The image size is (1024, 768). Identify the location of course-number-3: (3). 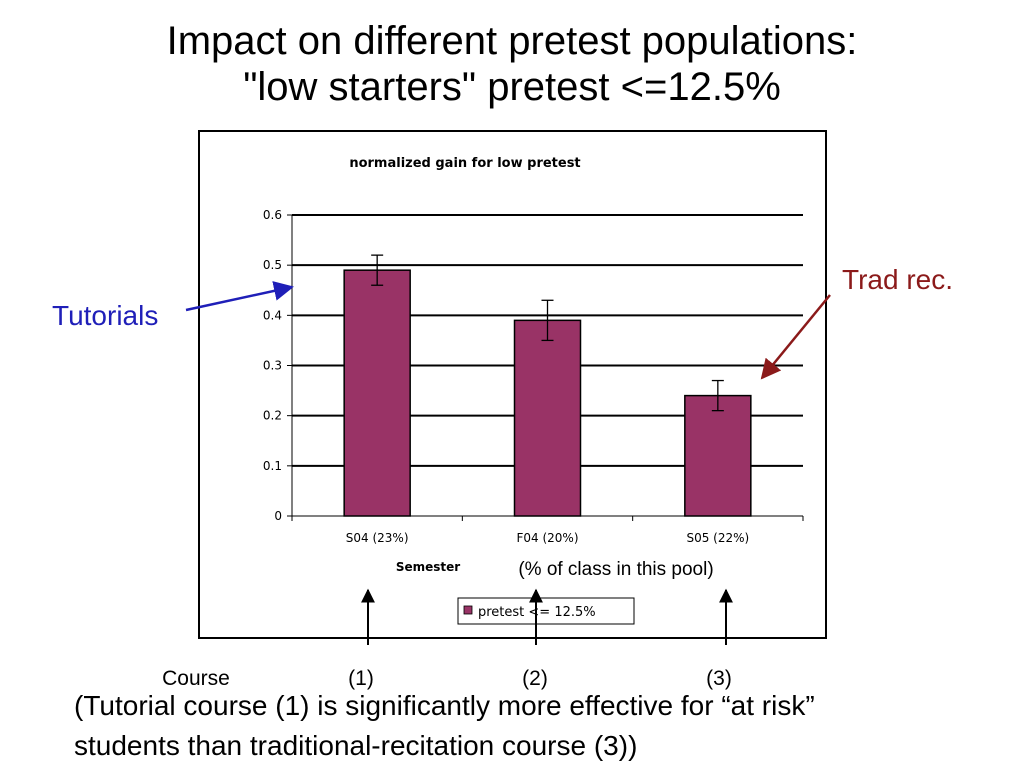
(719, 678).